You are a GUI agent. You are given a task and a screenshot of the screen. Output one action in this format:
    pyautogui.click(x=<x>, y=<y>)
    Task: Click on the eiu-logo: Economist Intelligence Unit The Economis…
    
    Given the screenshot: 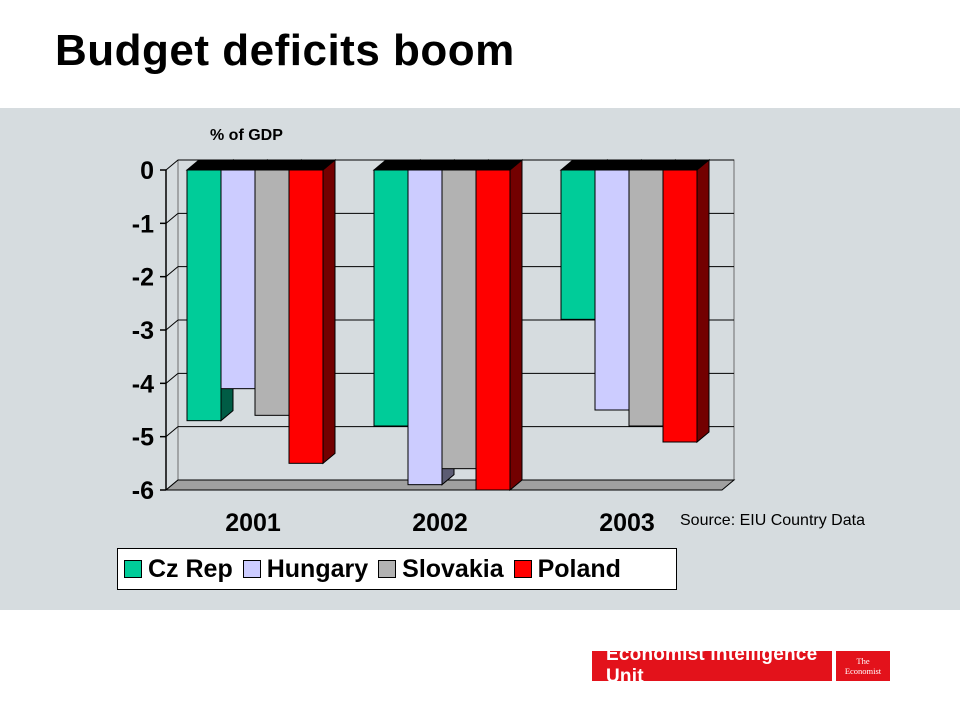 What is the action you would take?
    pyautogui.click(x=741, y=665)
    